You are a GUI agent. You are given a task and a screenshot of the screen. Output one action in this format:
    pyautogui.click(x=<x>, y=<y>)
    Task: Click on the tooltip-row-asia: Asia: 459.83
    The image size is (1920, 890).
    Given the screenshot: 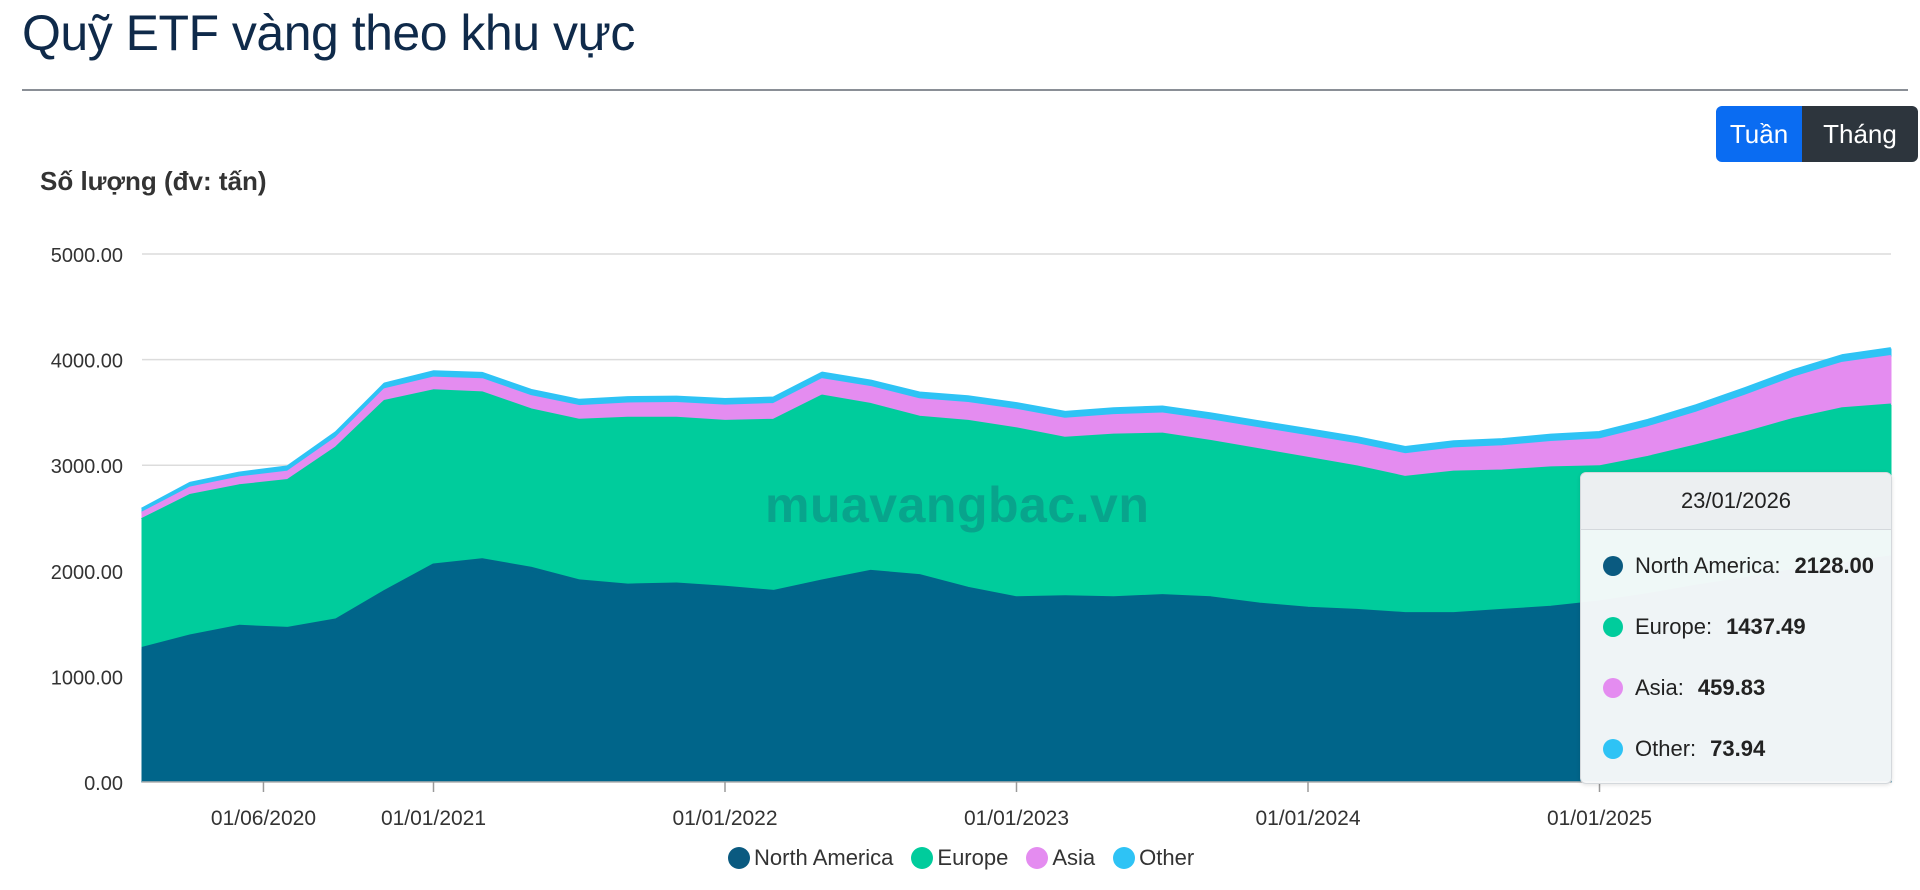 What is the action you would take?
    pyautogui.click(x=1684, y=688)
    